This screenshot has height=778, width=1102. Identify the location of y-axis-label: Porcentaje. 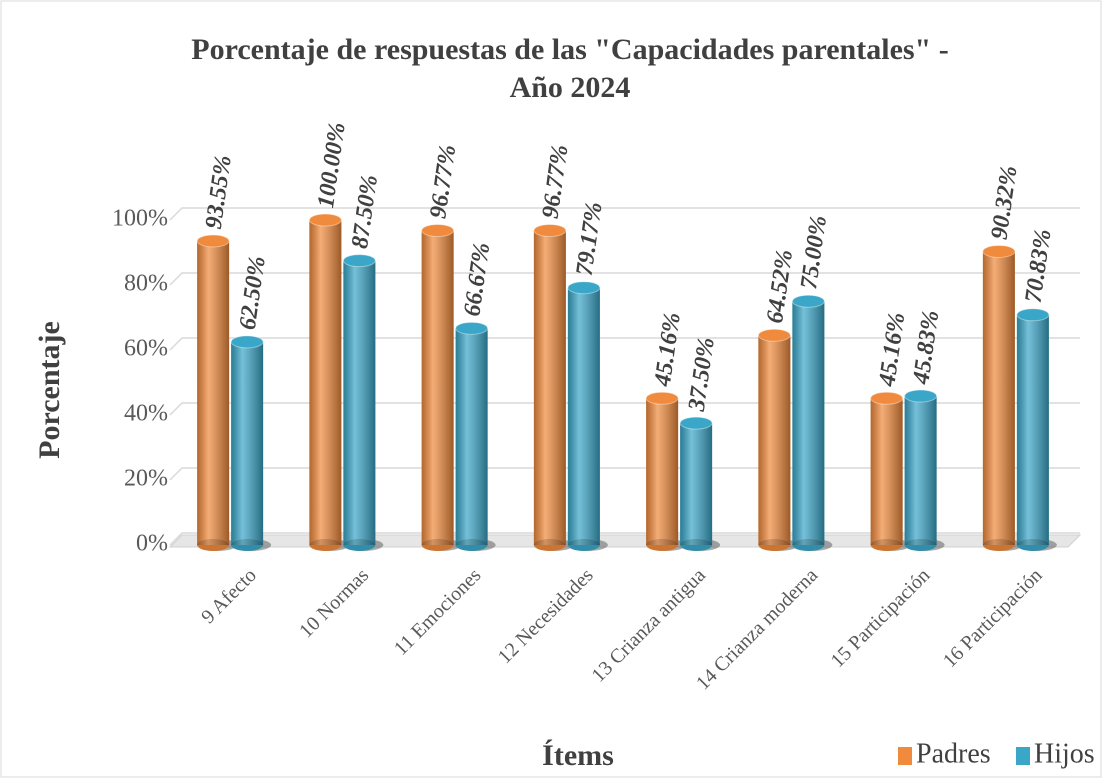
(49, 390).